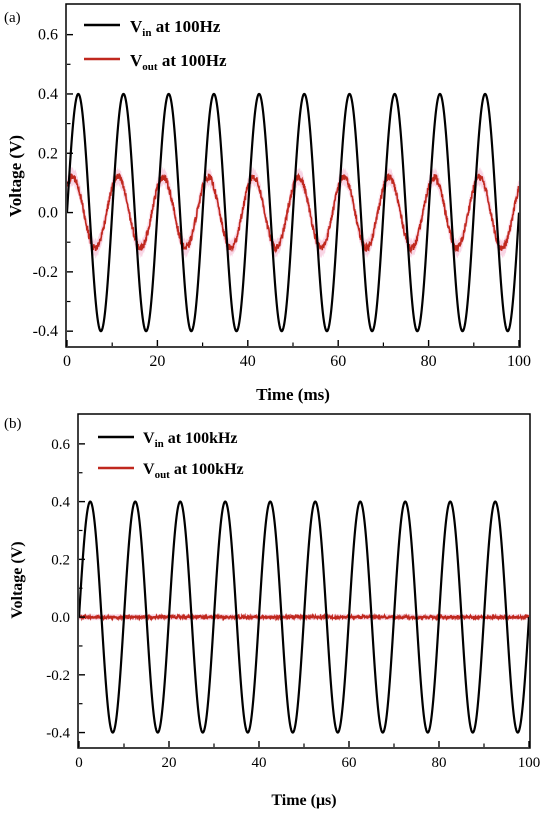 This screenshot has width=550, height=815. What do you see at coordinates (155, 45) in the screenshot?
I see `panel-a-legend: Vin at 100Hz Vout at 100Hz` at bounding box center [155, 45].